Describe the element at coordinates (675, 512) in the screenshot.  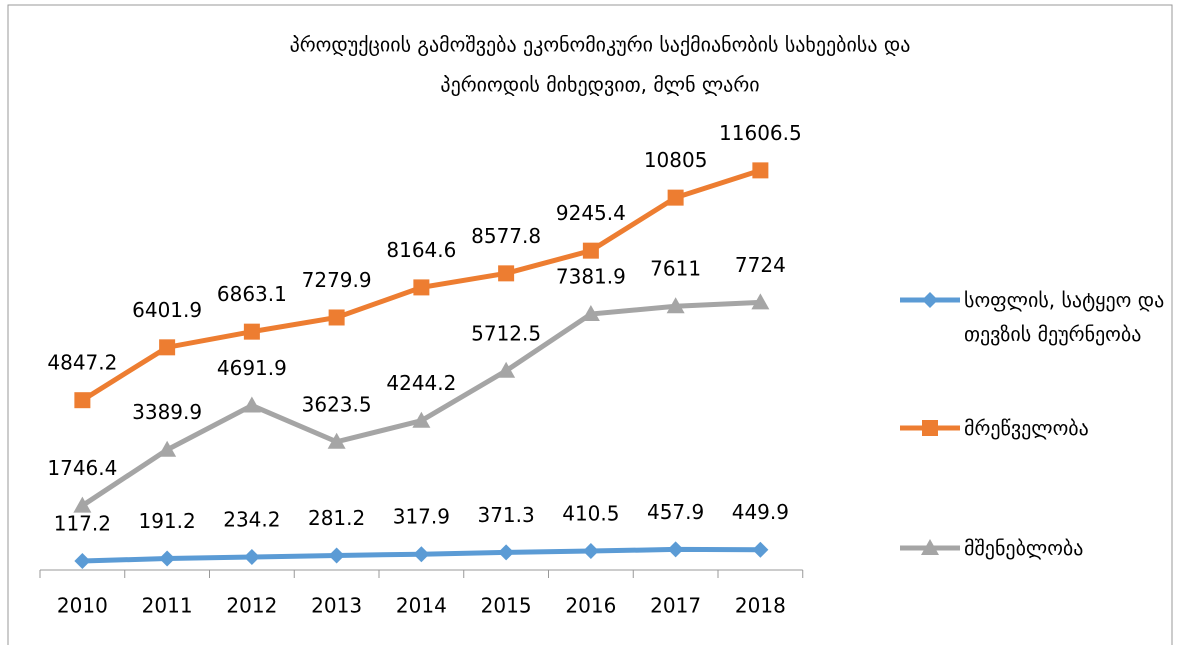
I see `data-label: 457.9` at that location.